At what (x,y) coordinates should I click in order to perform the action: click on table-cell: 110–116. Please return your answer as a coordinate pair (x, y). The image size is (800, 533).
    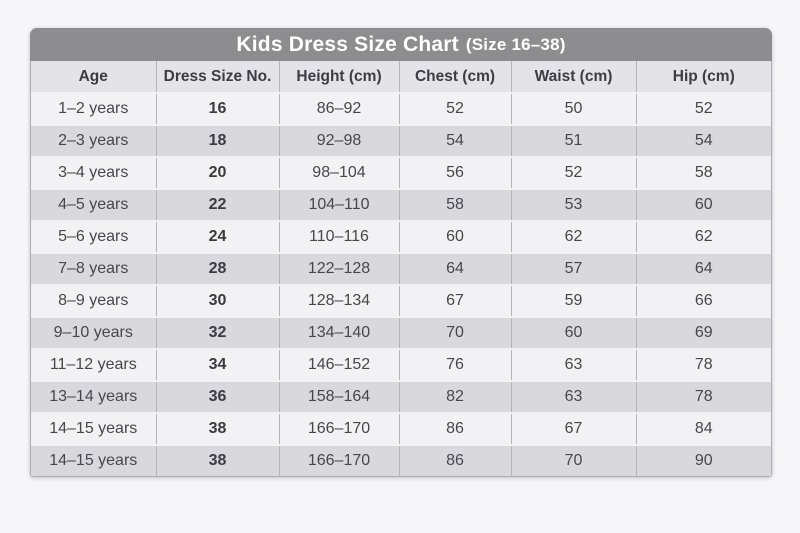
    Looking at the image, I should click on (338, 236).